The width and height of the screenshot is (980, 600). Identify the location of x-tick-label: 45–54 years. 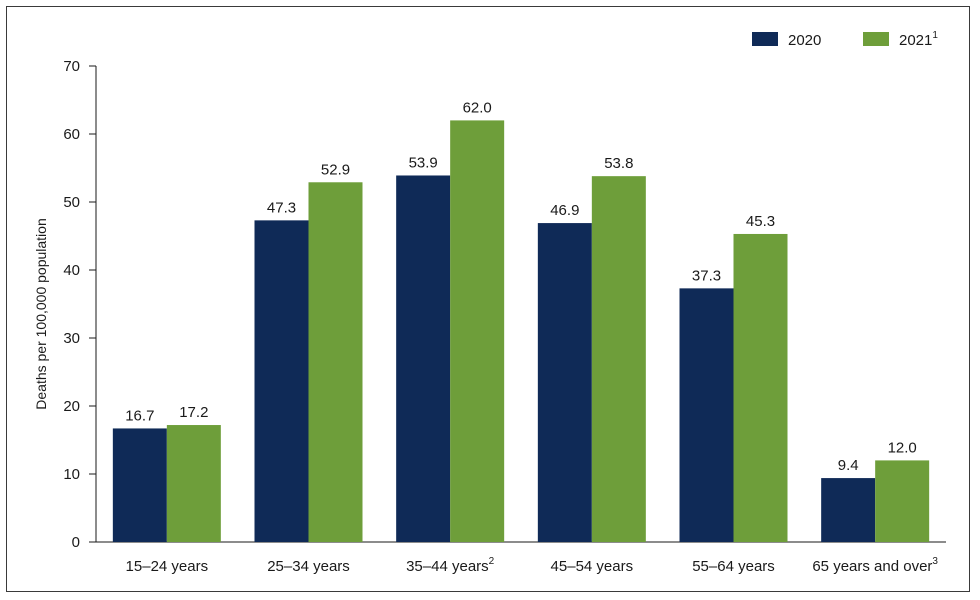
(592, 566).